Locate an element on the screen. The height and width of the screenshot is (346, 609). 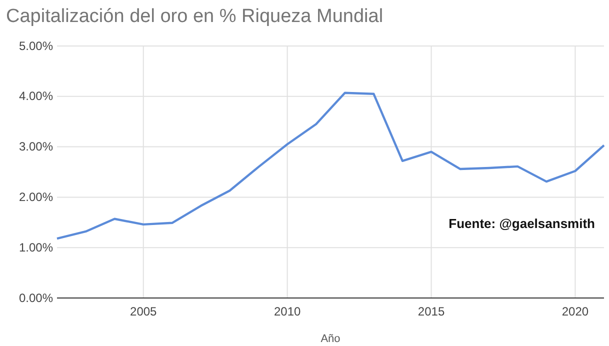
y-tick-label: 4.00% is located at coordinates (36, 96).